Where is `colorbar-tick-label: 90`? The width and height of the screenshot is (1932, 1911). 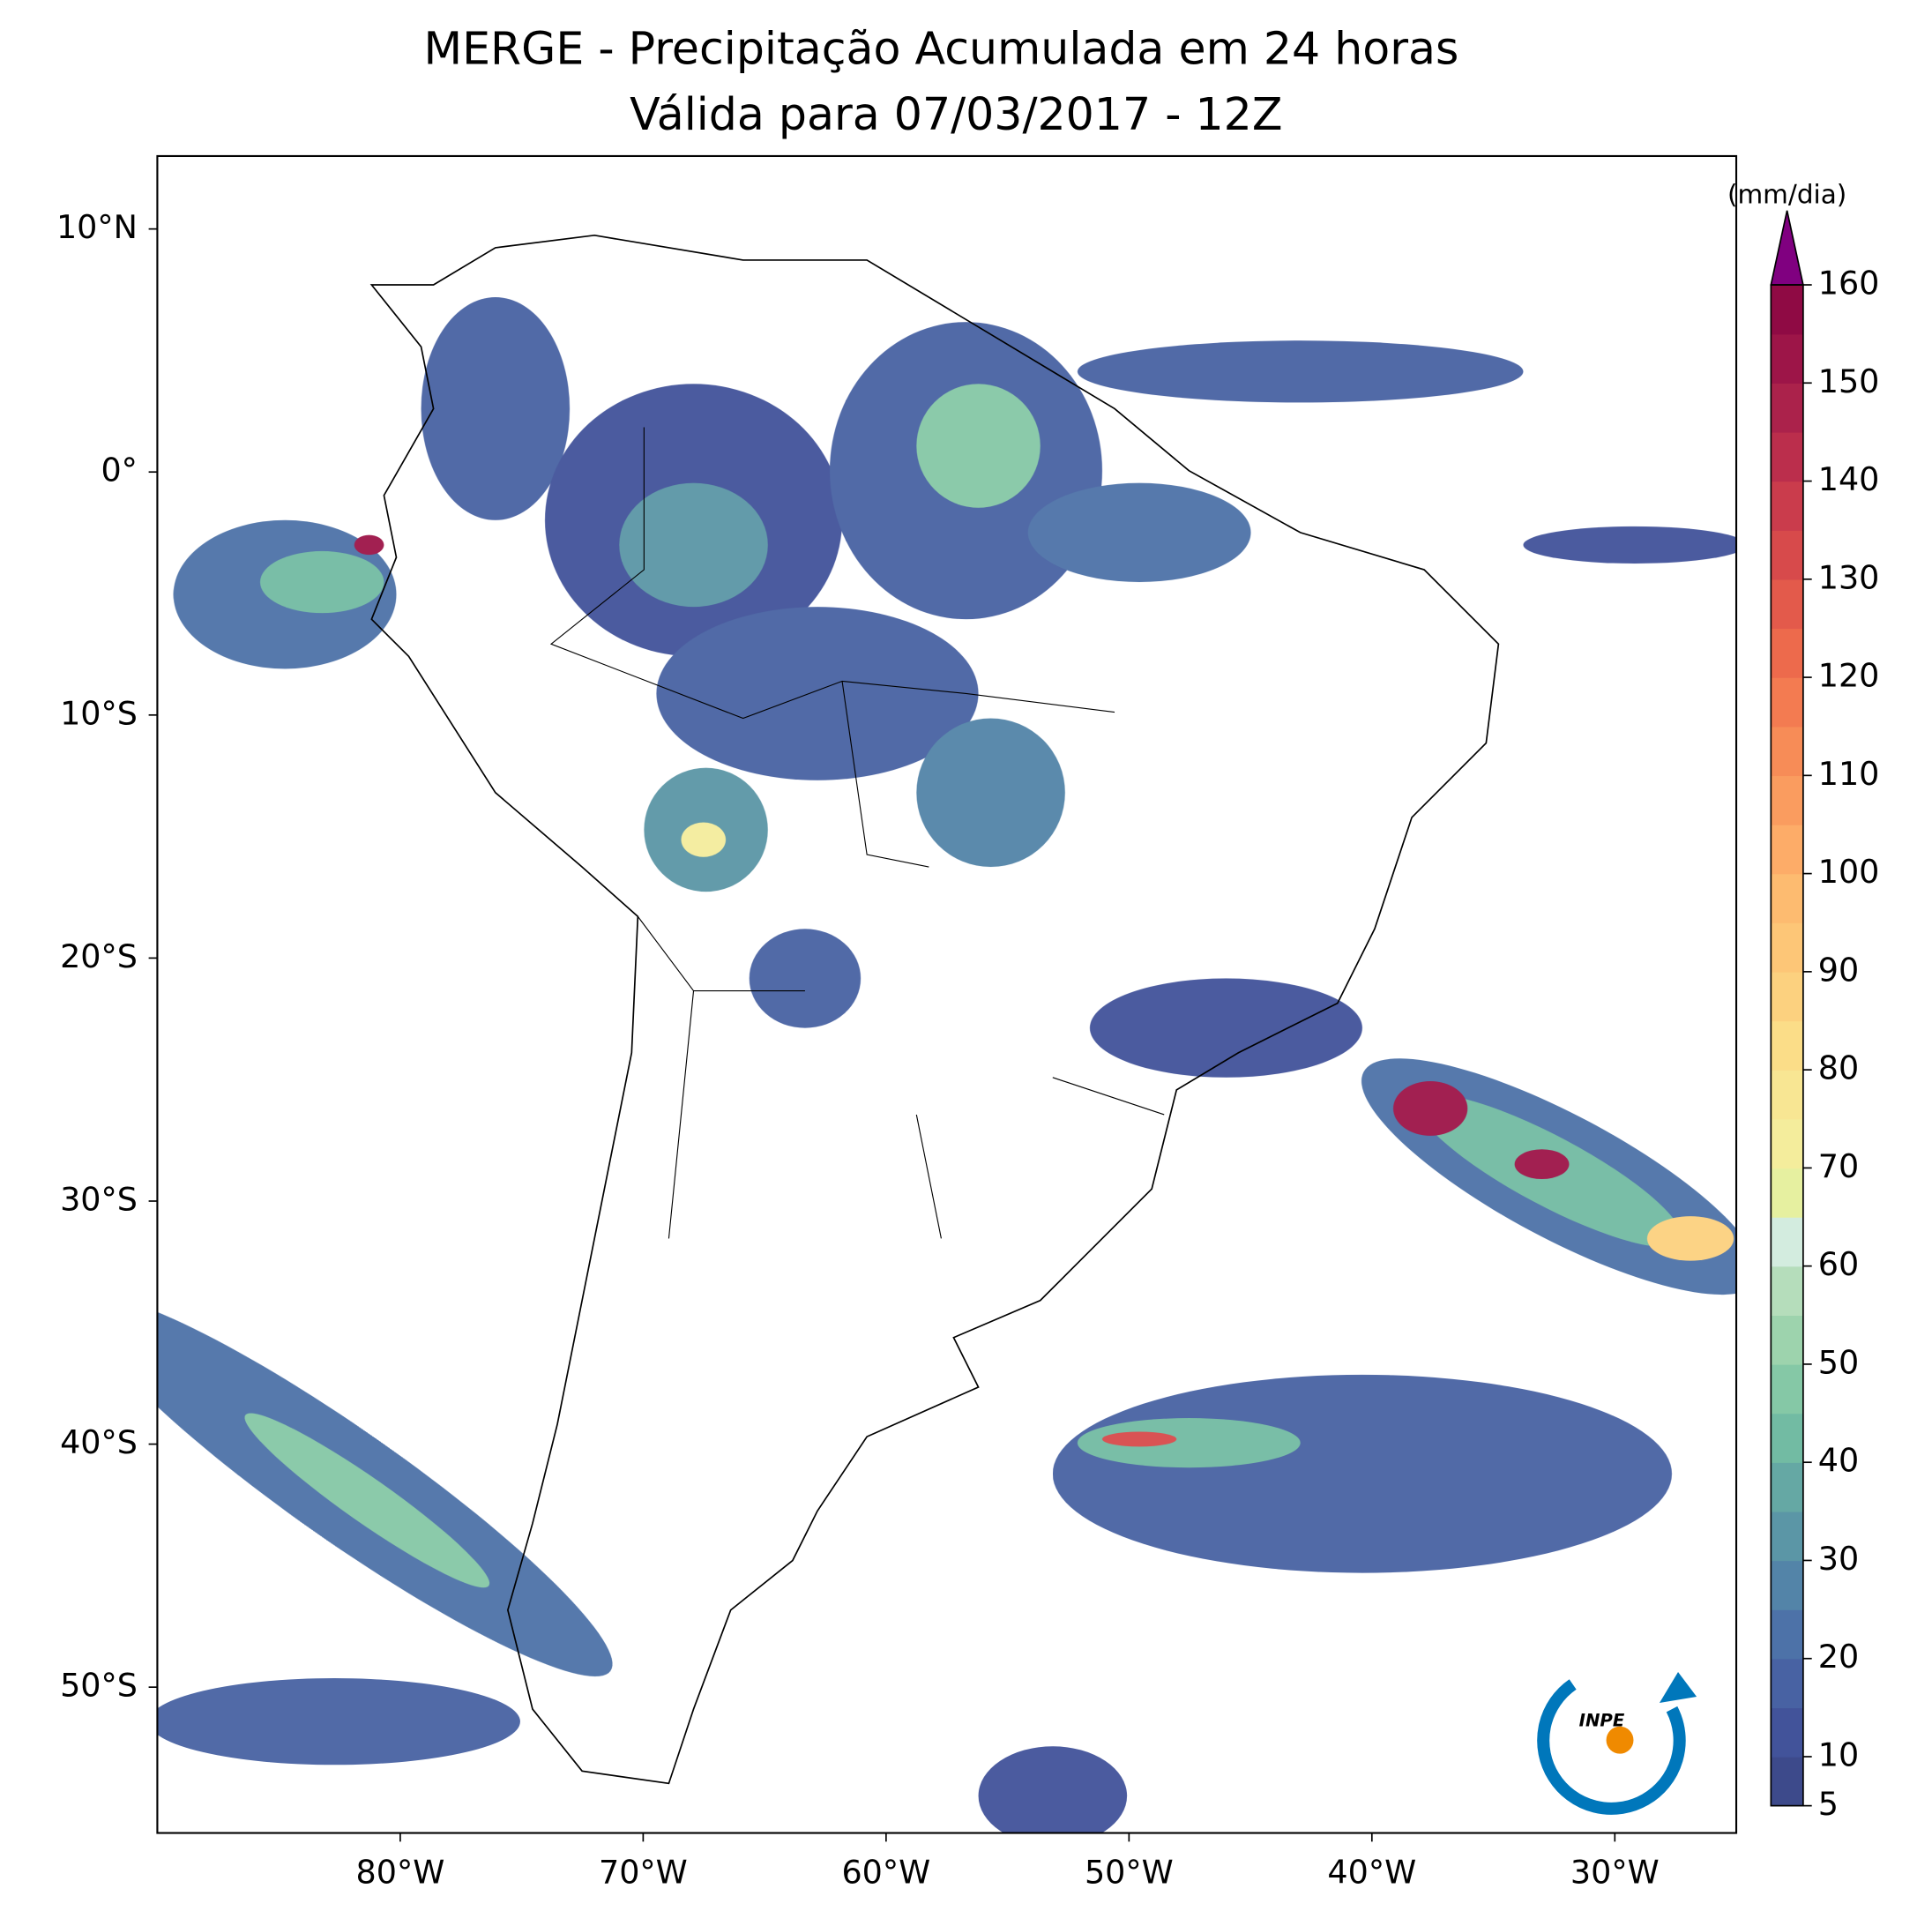 colorbar-tick-label: 90 is located at coordinates (1838, 970).